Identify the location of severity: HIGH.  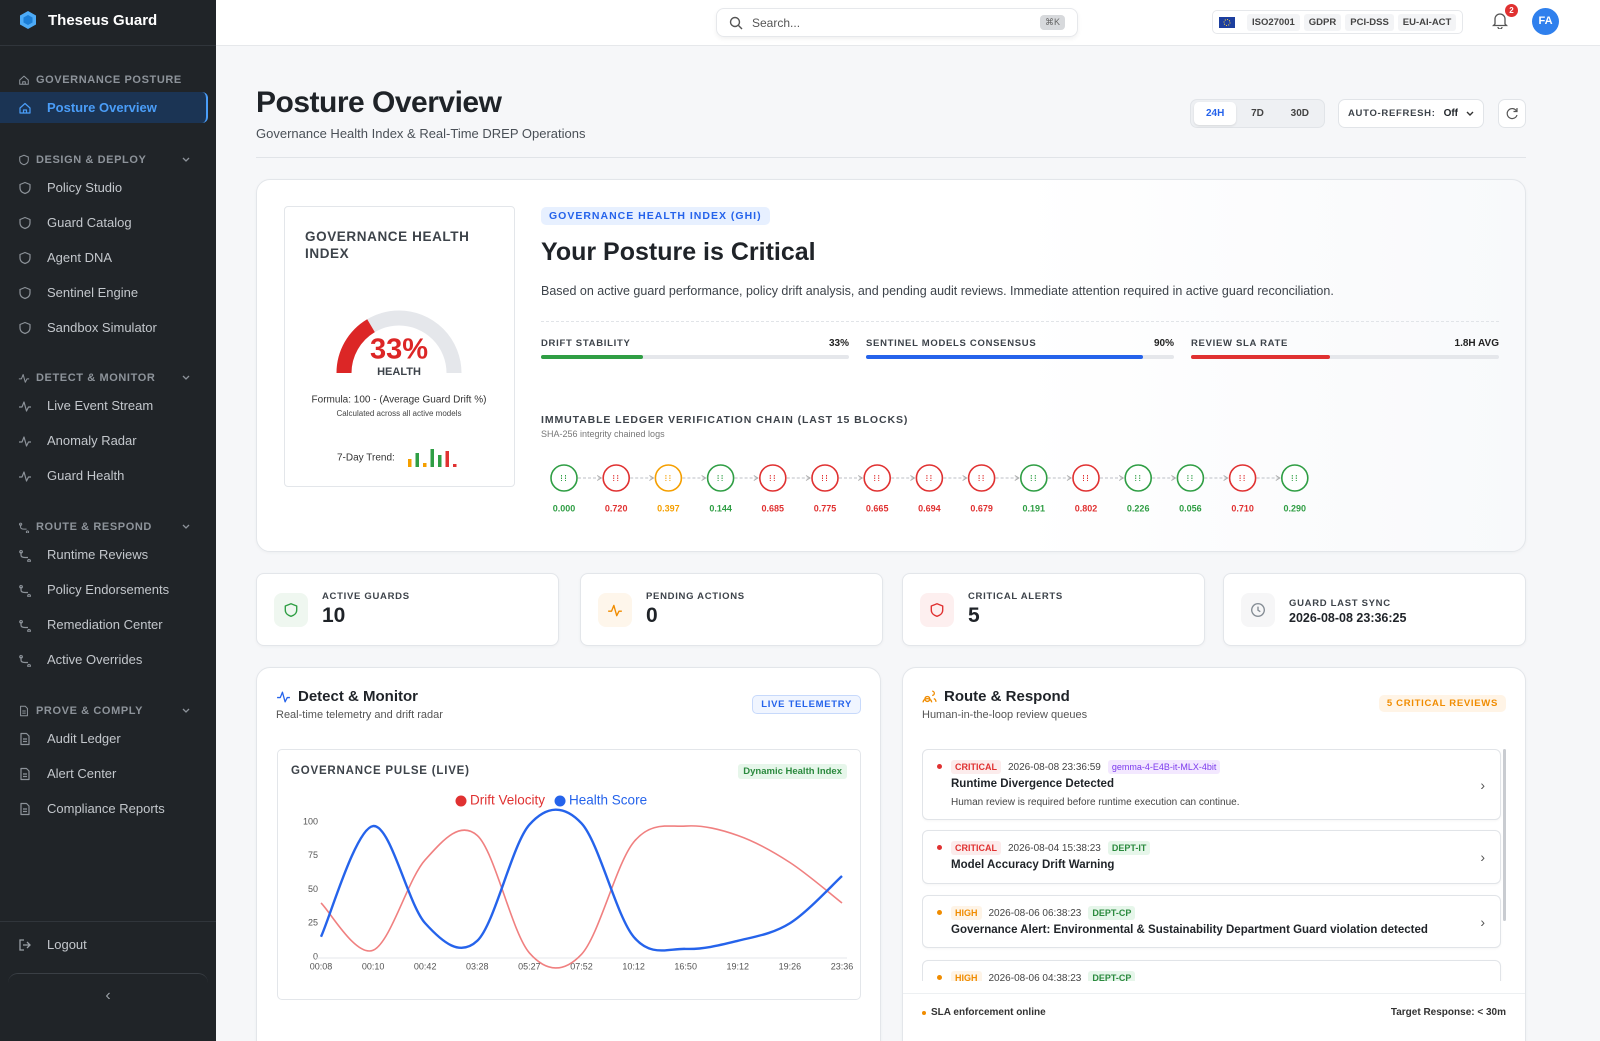
(966, 976).